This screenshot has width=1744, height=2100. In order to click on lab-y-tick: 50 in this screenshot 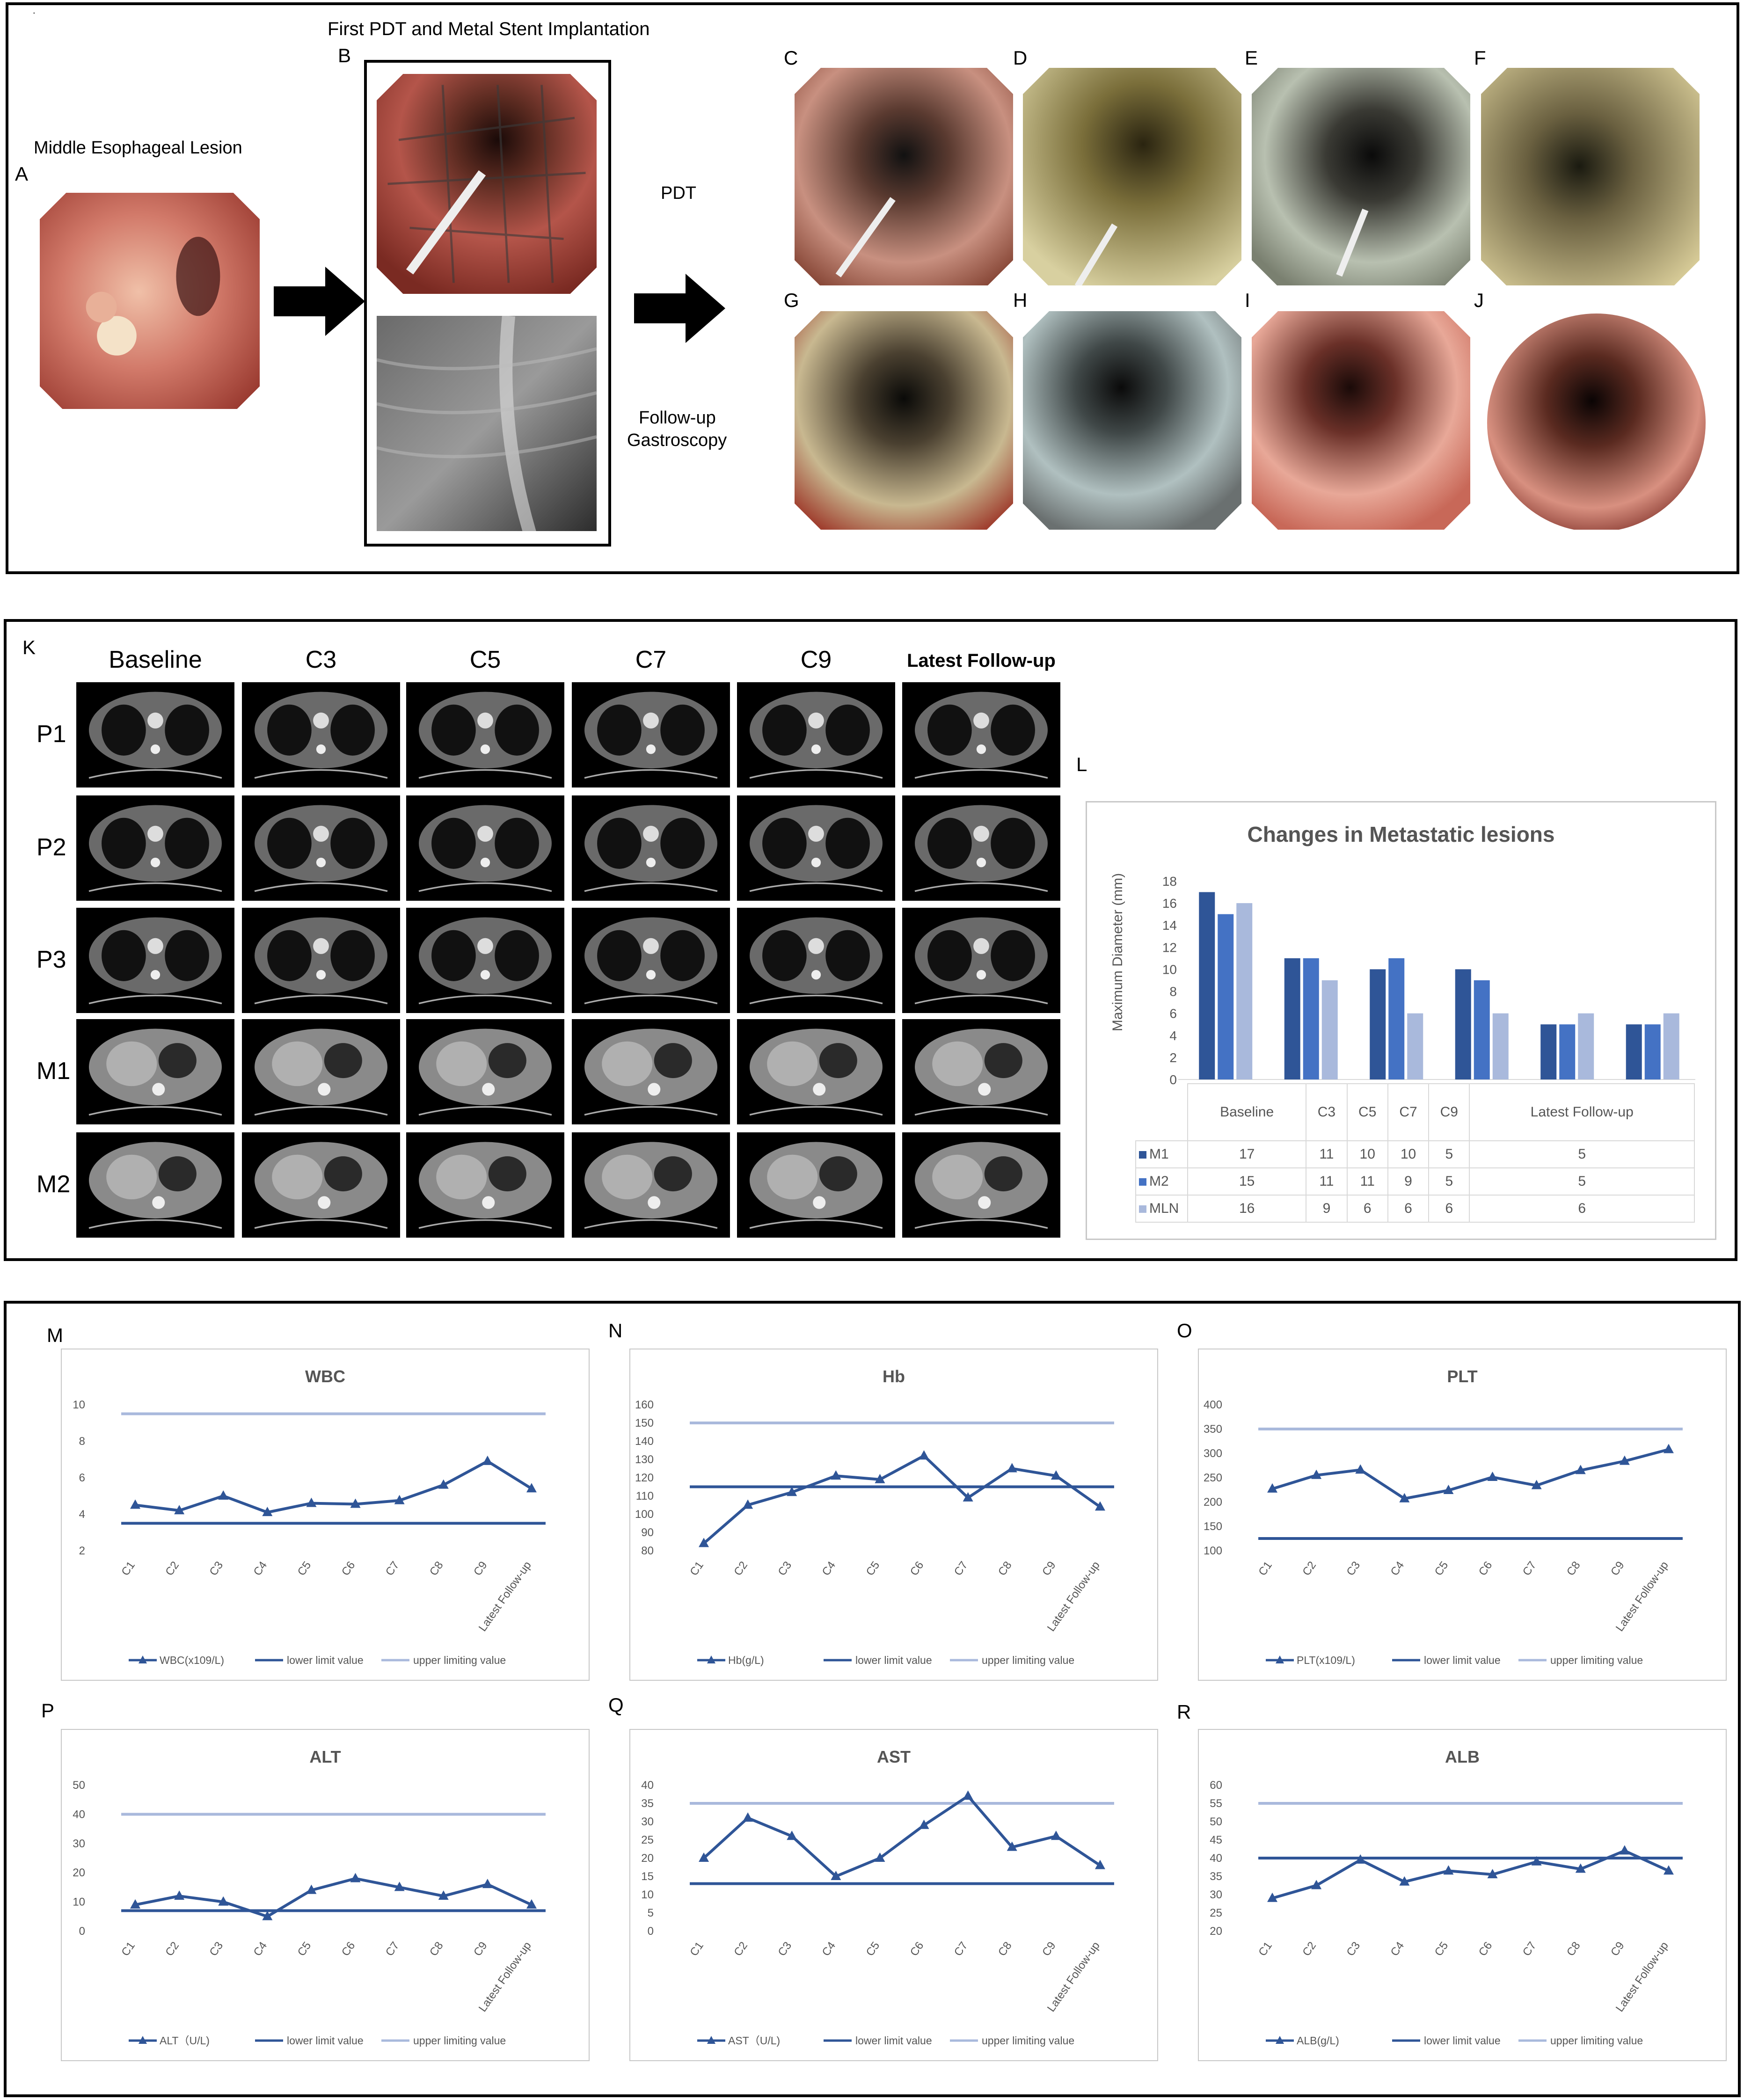, I will do `click(79, 1785)`.